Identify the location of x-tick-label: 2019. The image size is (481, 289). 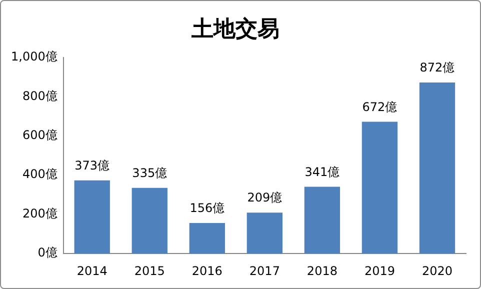
(379, 271).